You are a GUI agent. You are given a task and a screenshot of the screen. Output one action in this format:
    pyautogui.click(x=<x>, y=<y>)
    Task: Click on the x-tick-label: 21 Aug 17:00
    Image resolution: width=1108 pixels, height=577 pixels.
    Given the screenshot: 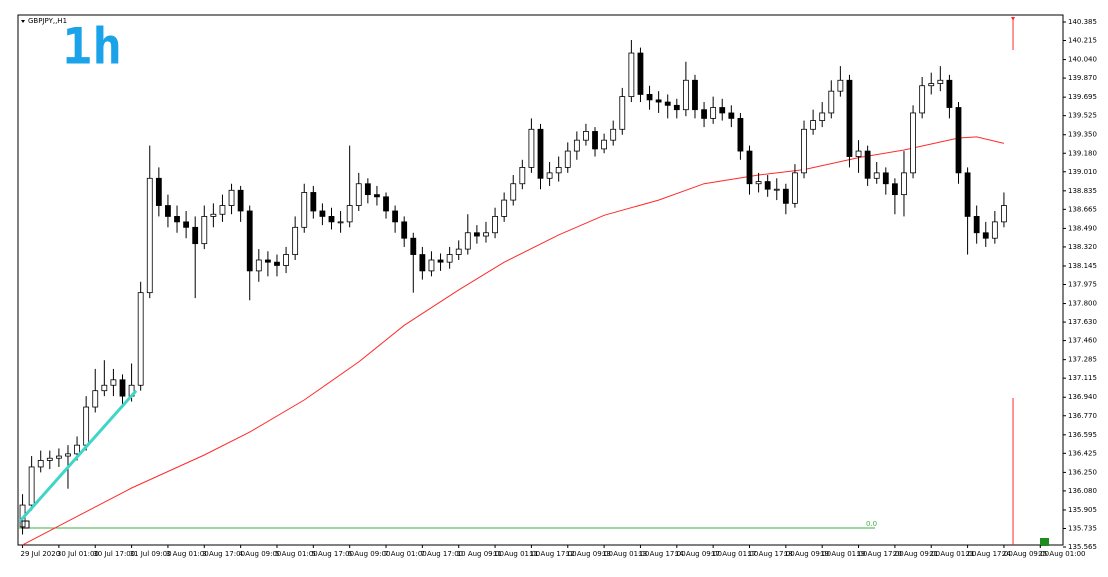 What is the action you would take?
    pyautogui.click(x=989, y=554)
    